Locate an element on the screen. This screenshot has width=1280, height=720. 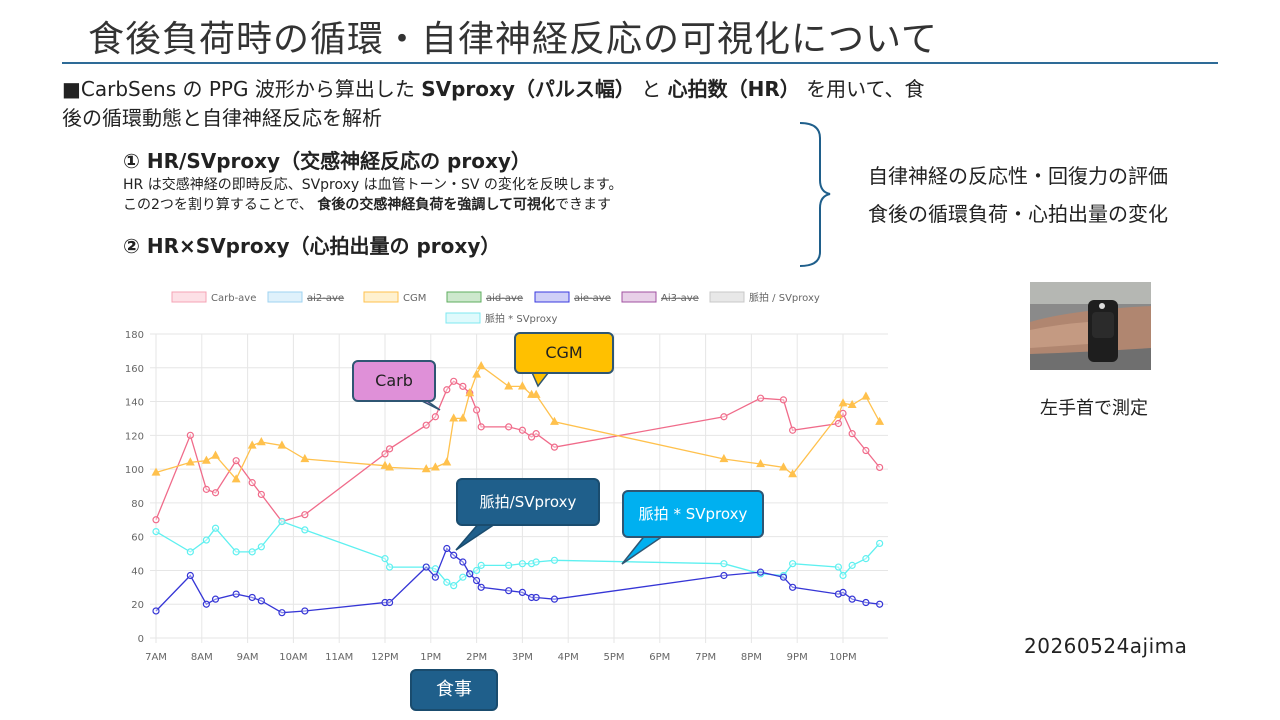
title-divider is located at coordinates (640, 63).